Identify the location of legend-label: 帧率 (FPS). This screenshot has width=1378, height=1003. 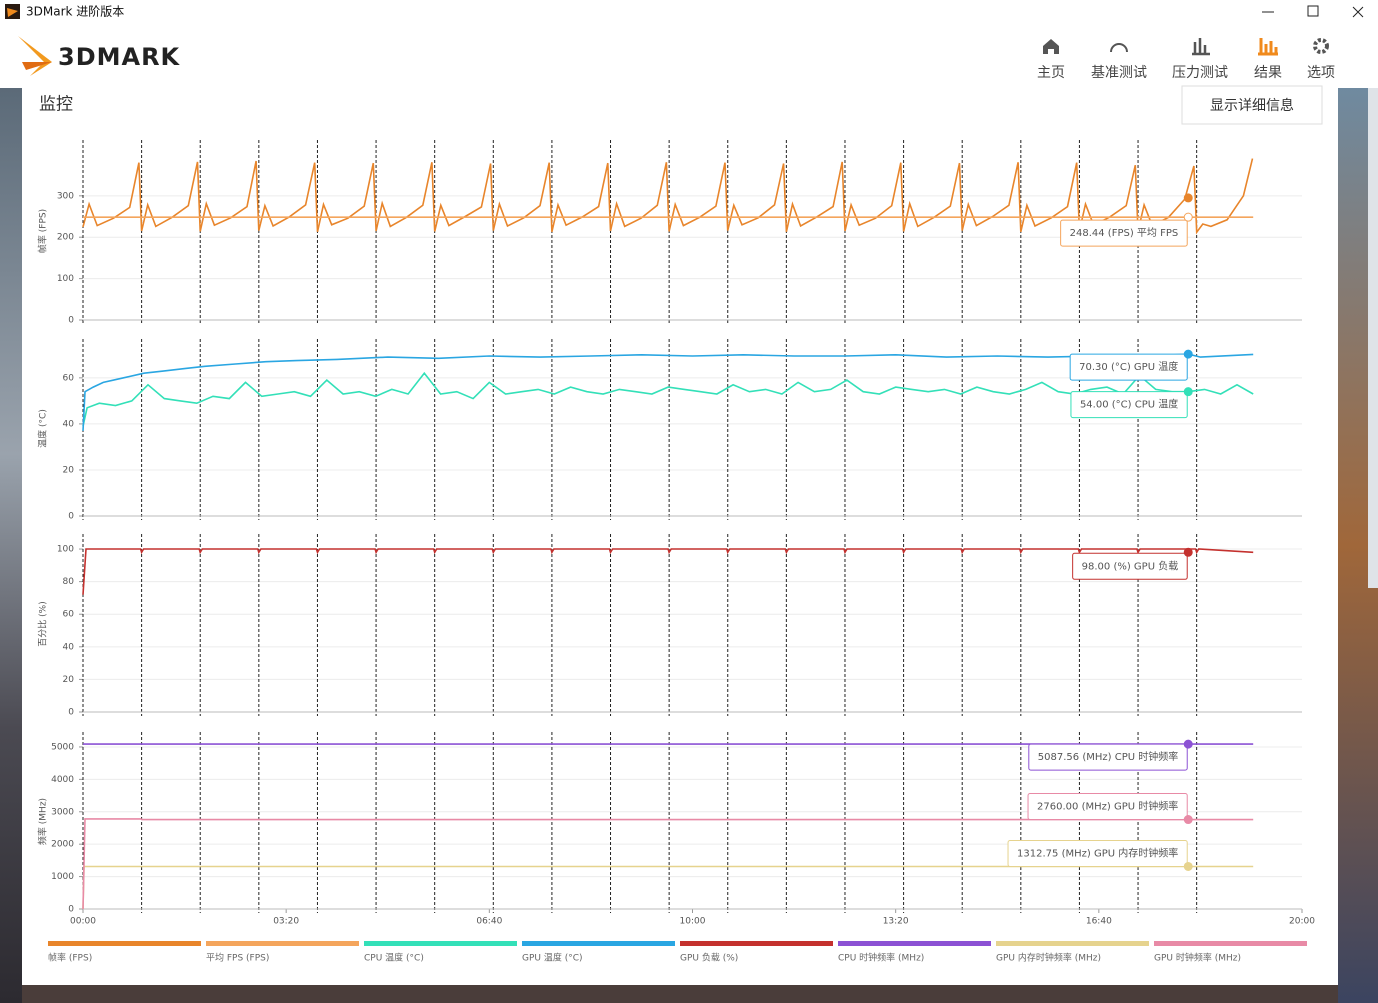
(70, 958).